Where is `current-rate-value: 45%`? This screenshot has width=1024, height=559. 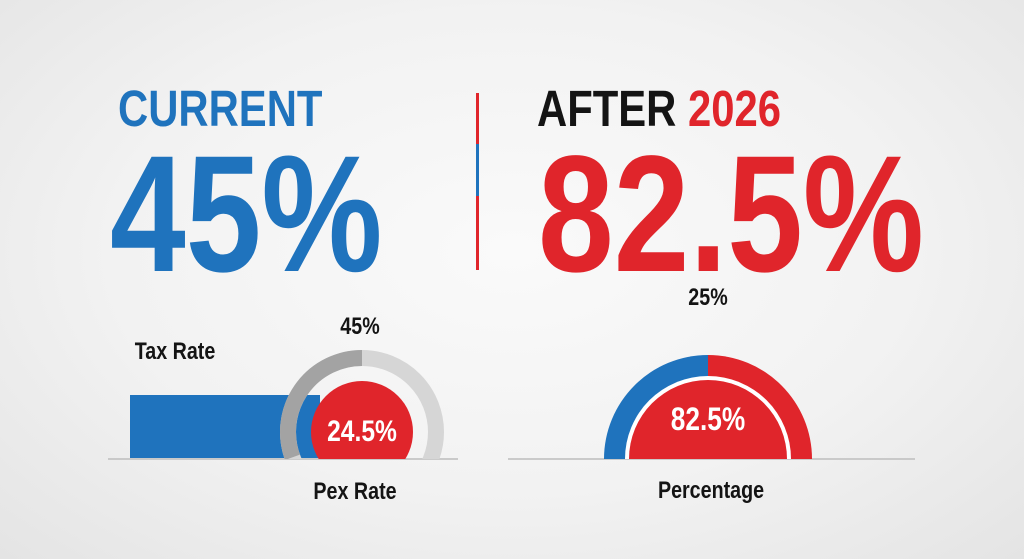
current-rate-value: 45% is located at coordinates (246, 214).